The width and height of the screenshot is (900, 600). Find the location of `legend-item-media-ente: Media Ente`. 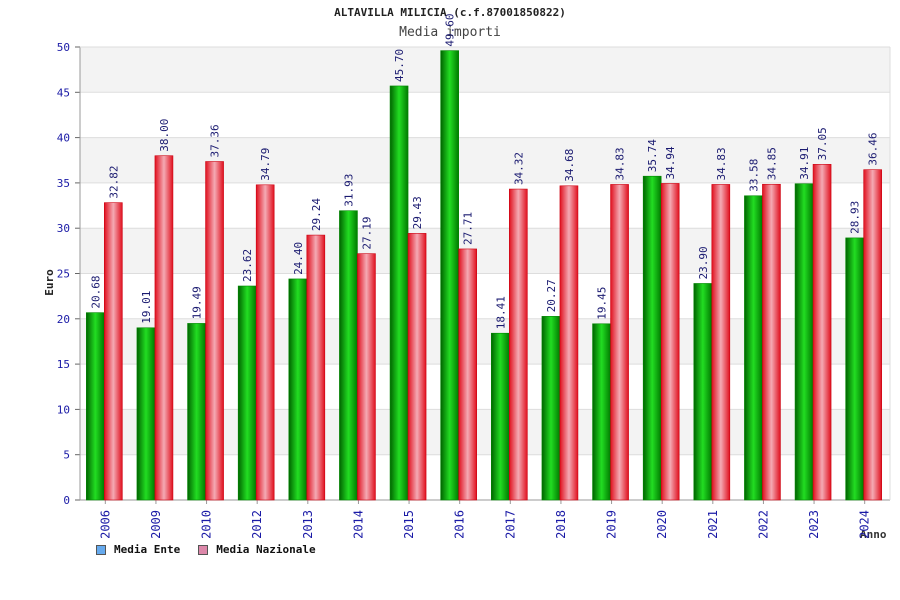

legend-item-media-ente: Media Ente is located at coordinates (138, 549).